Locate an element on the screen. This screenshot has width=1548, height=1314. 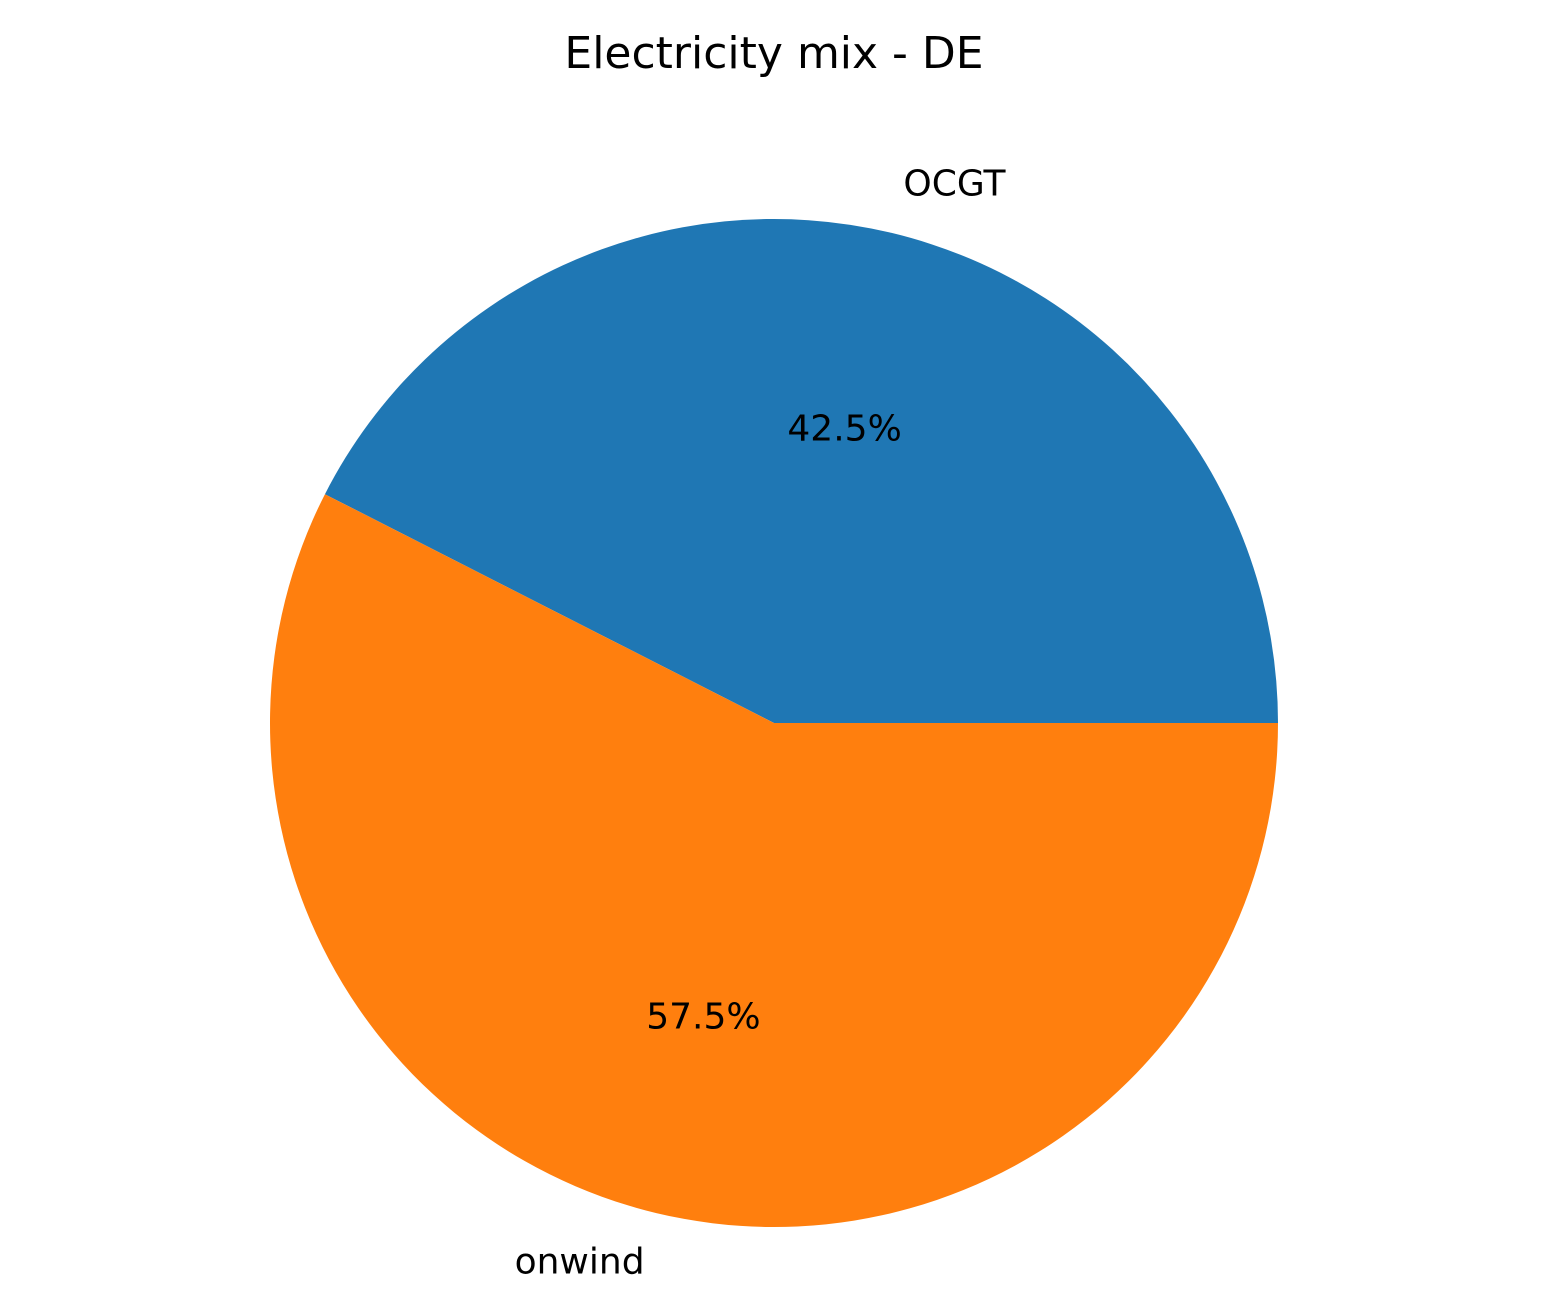
pct-label-ocgt: 42.5% is located at coordinates (844, 428).